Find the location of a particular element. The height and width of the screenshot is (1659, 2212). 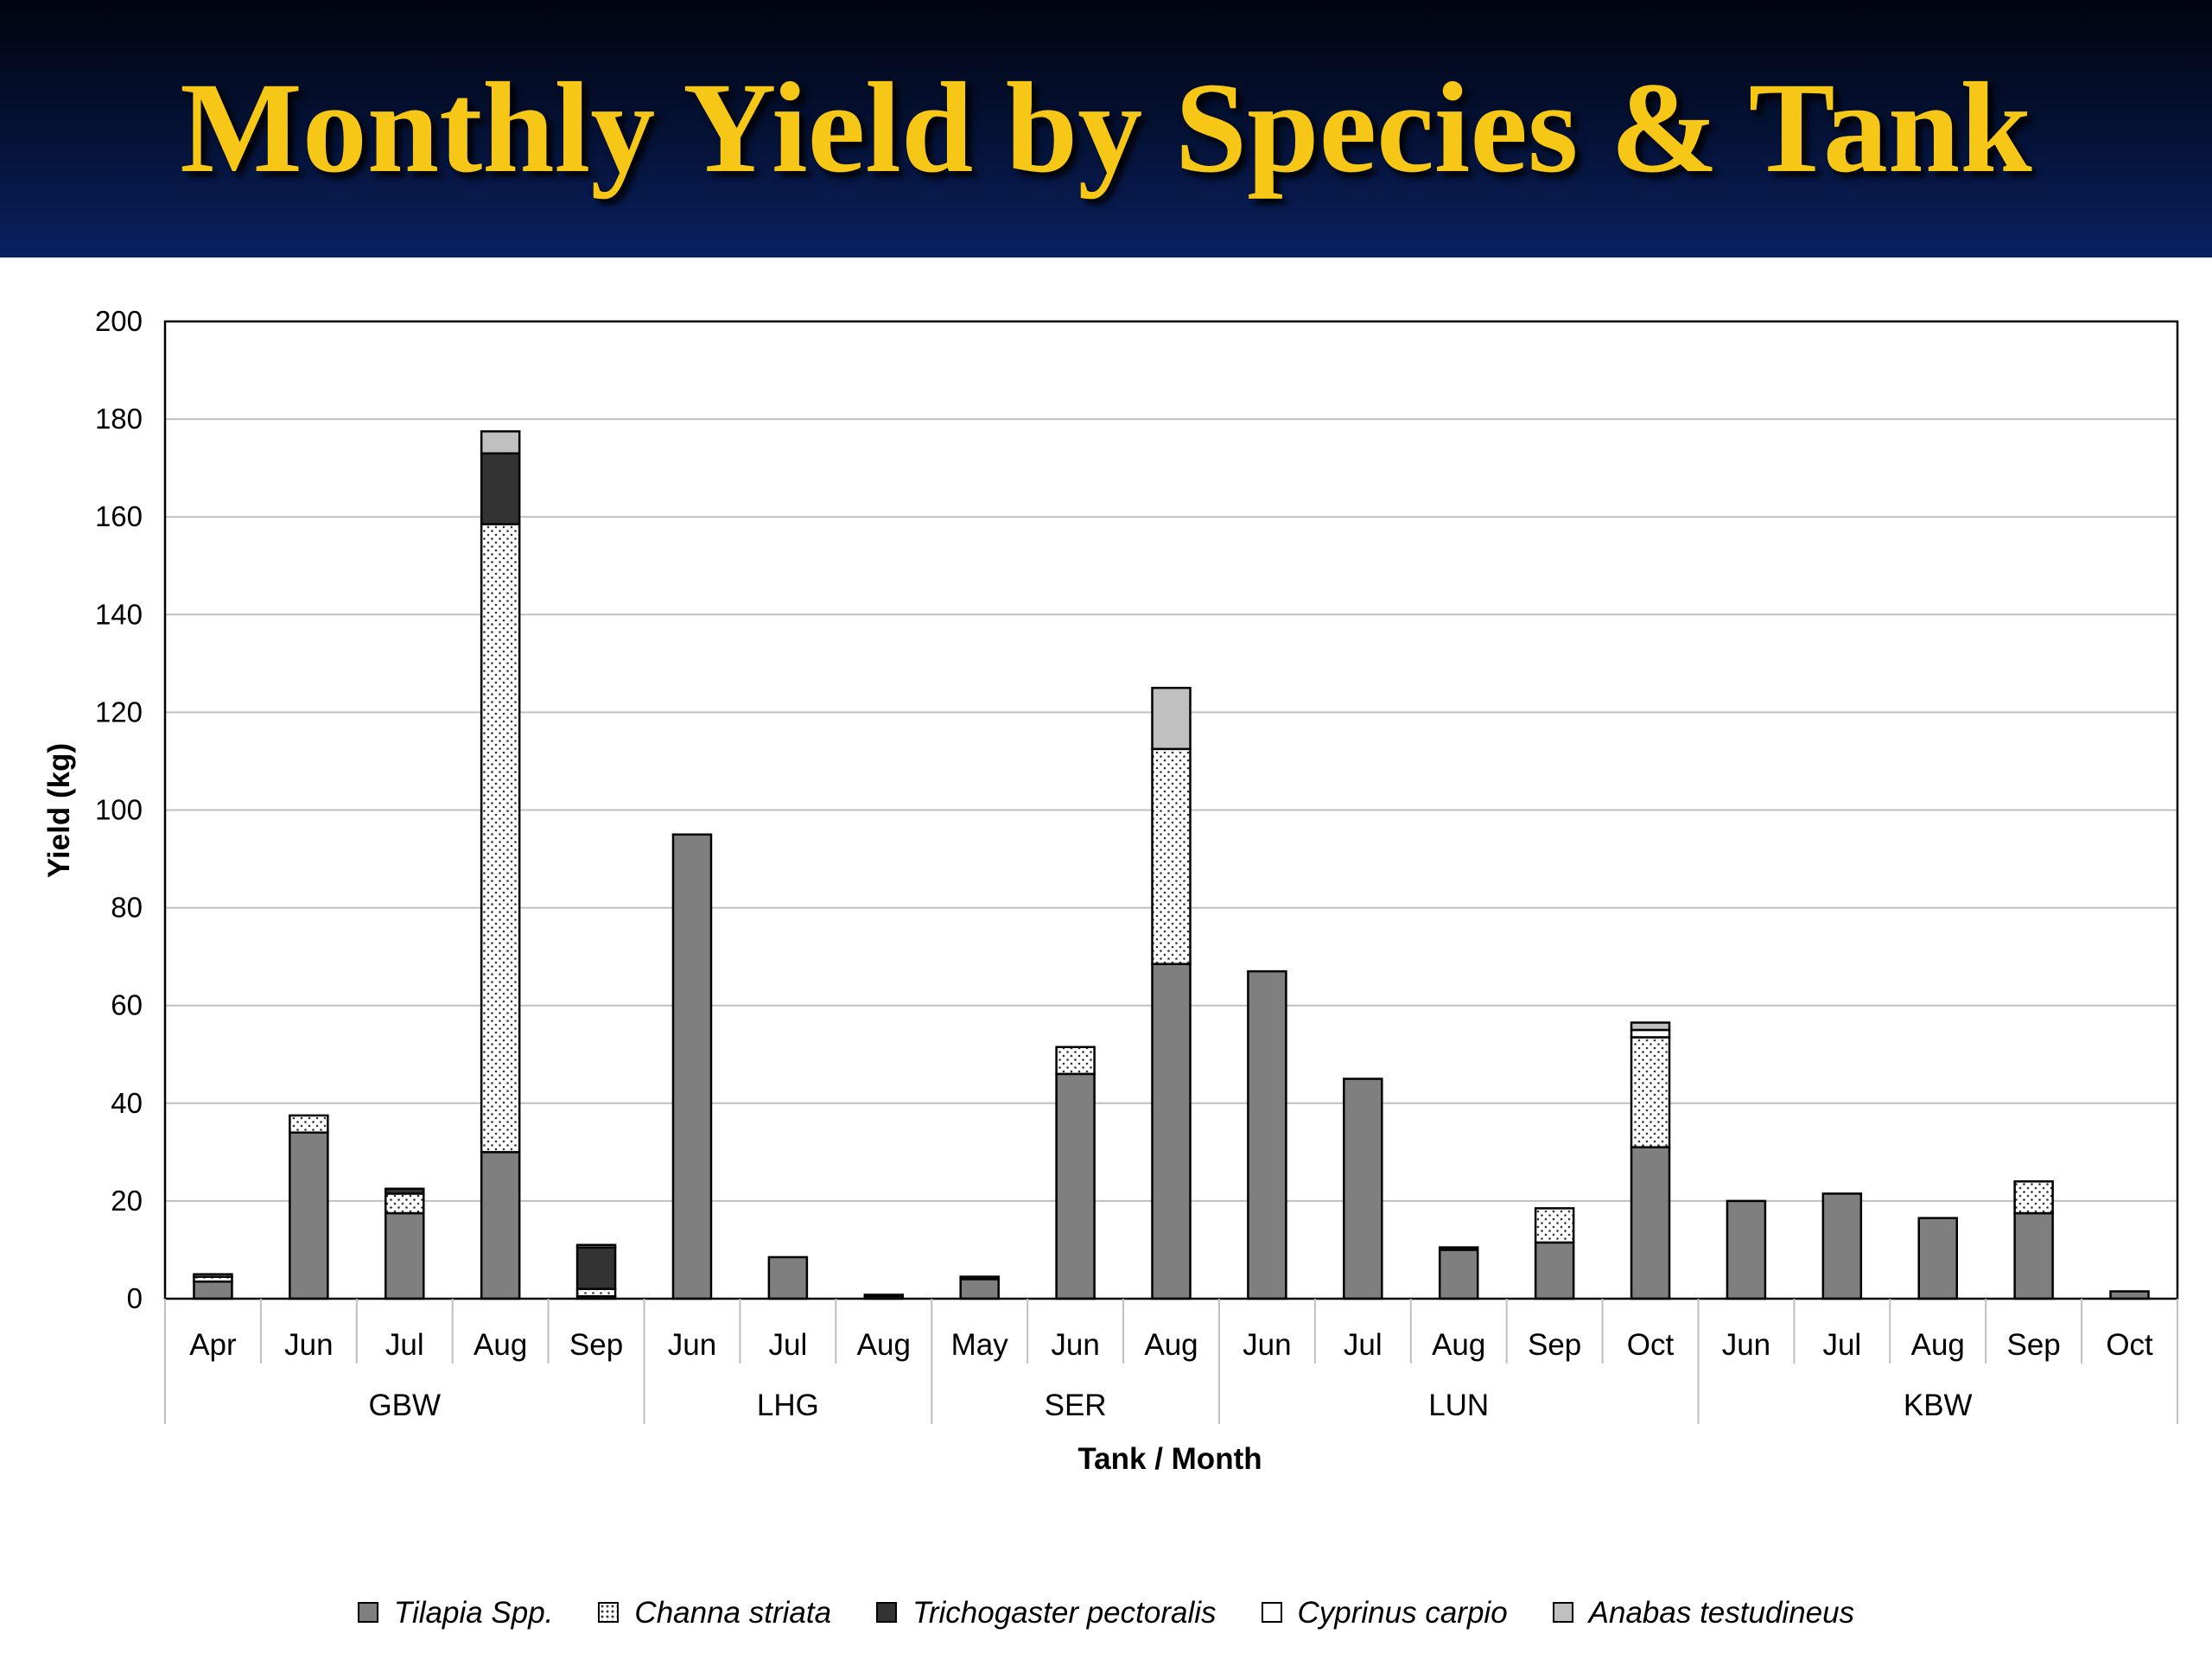

group-label: KBW is located at coordinates (1938, 1405).